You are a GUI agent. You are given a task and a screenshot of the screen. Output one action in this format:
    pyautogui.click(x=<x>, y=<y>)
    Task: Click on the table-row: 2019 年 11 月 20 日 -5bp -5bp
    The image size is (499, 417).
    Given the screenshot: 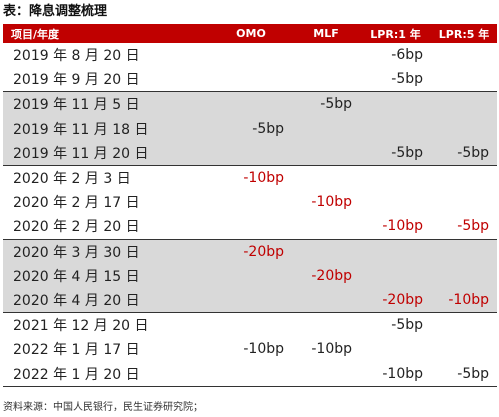 What is the action you would take?
    pyautogui.click(x=250, y=153)
    